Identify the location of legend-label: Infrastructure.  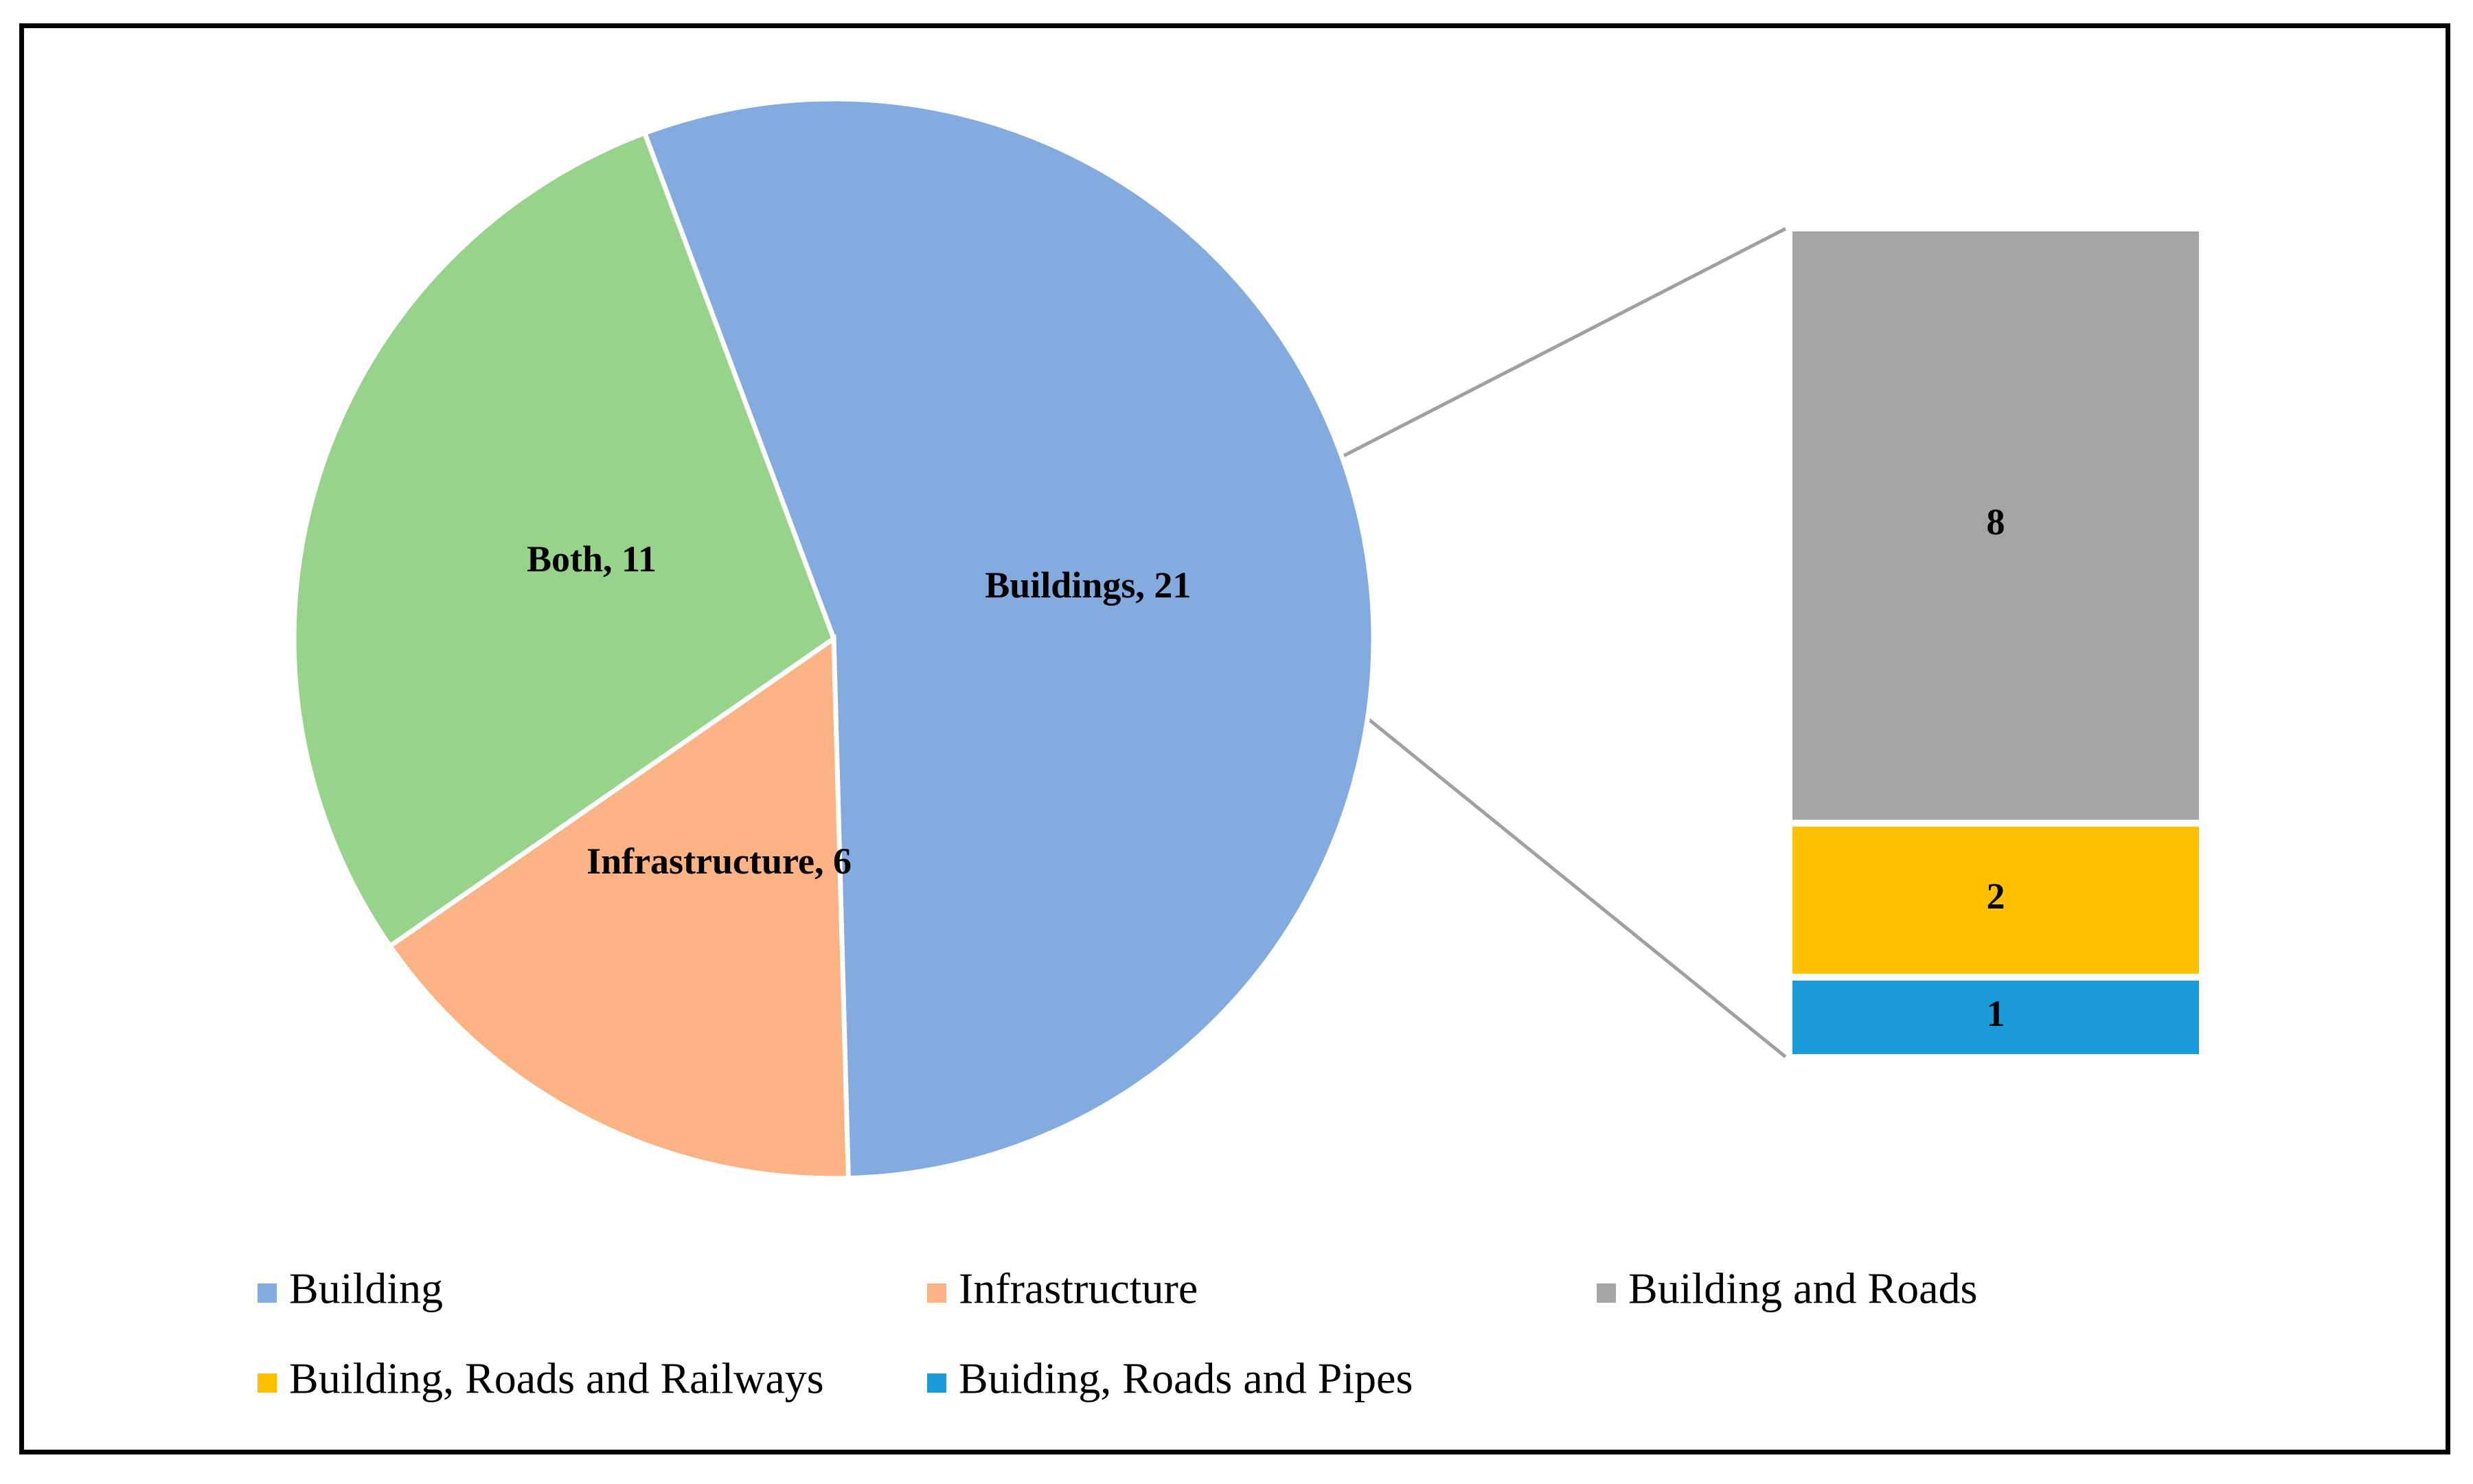
(1078, 1289).